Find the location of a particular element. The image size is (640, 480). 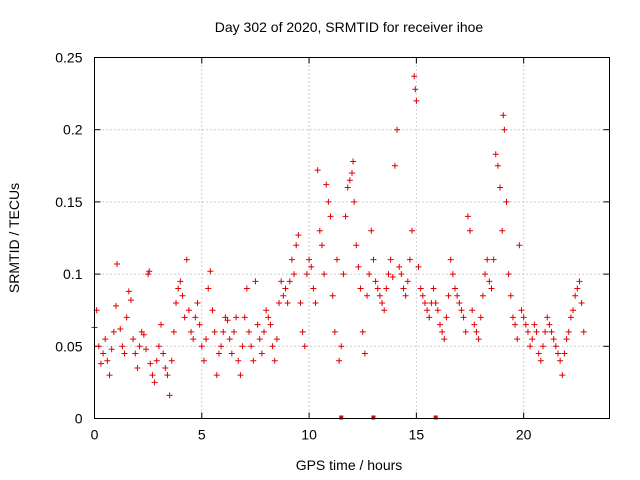

x-tick-label: 0 is located at coordinates (95, 435).